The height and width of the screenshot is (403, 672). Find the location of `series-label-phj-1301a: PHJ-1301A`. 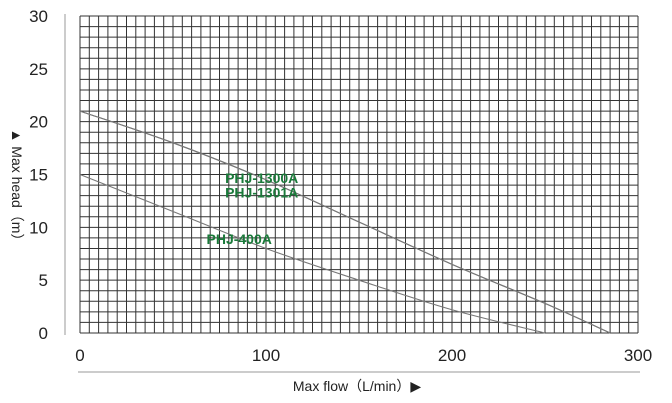

series-label-phj-1301a: PHJ-1301A is located at coordinates (261, 193).